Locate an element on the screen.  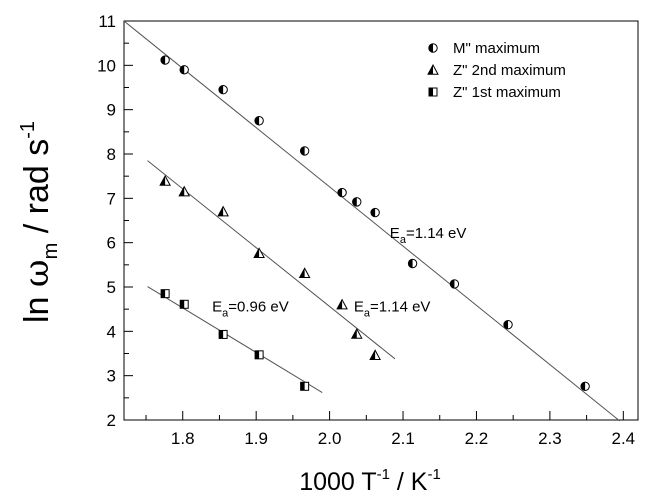
x-tick-label: 2.1 is located at coordinates (403, 438).